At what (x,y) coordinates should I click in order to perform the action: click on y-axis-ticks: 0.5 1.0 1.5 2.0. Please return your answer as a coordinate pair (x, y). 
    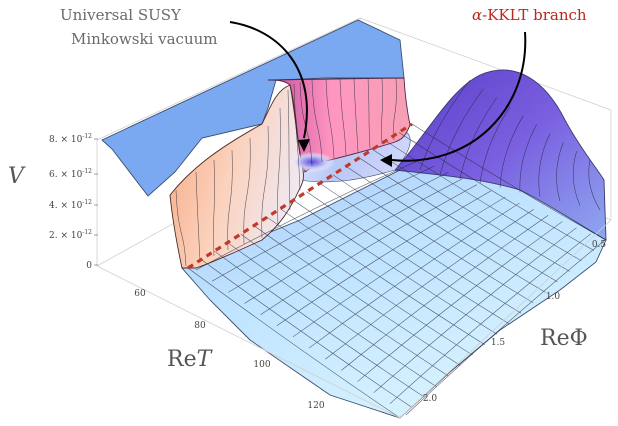
    Looking at the image, I should click on (515, 322).